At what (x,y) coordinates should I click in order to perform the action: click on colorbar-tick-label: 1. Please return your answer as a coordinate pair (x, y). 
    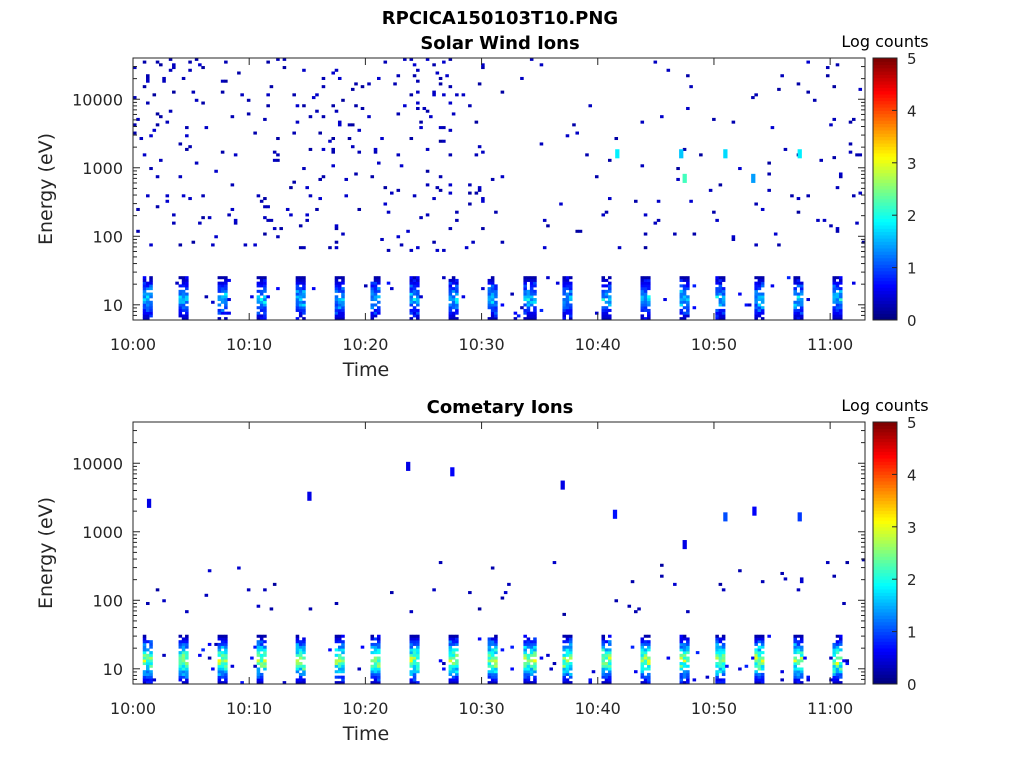
    Looking at the image, I should click on (912, 269).